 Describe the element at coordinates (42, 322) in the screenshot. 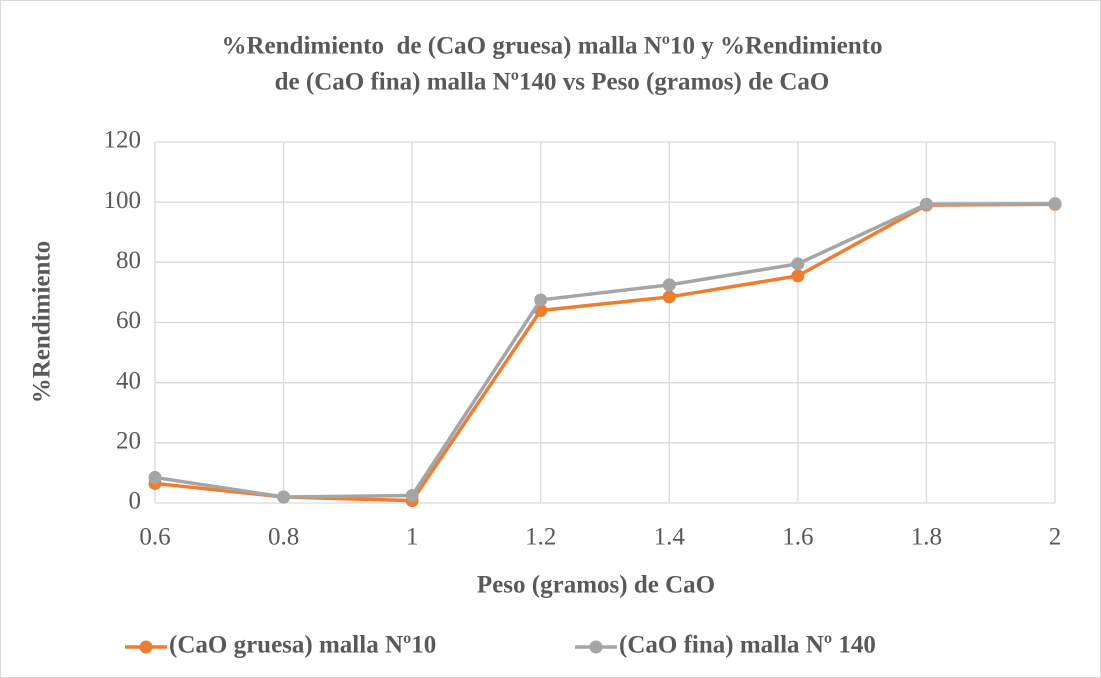

I see `y-axis-label: %Rendimiento` at that location.